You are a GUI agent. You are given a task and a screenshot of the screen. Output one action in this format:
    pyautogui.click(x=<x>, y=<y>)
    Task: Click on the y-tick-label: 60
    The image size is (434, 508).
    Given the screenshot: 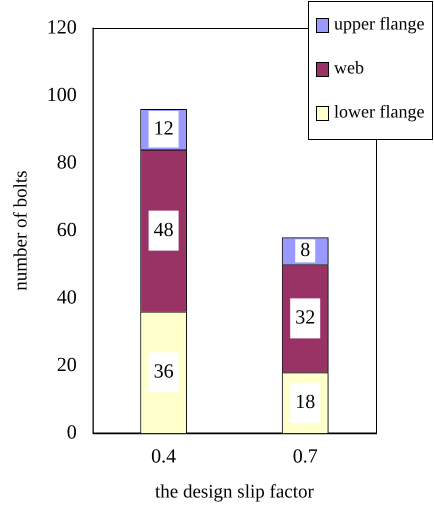 What is the action you would take?
    pyautogui.click(x=66, y=229)
    